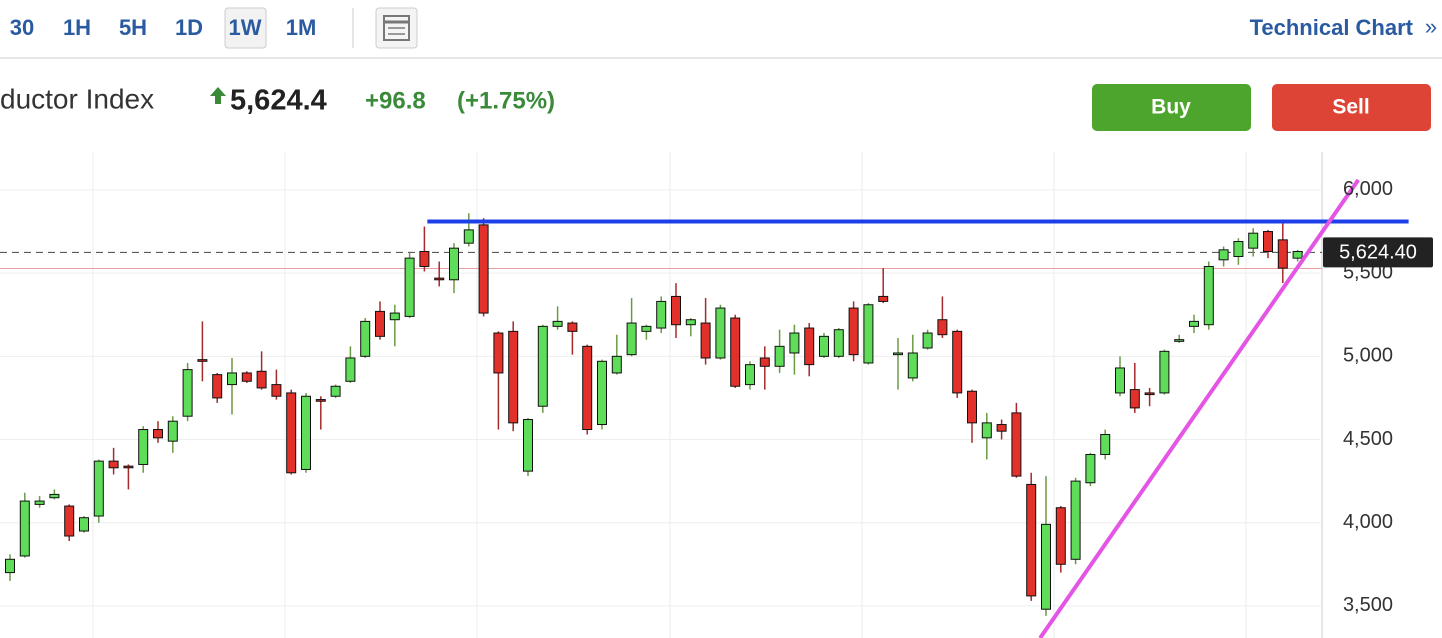  I want to click on interval-tab: 1W, so click(245, 27).